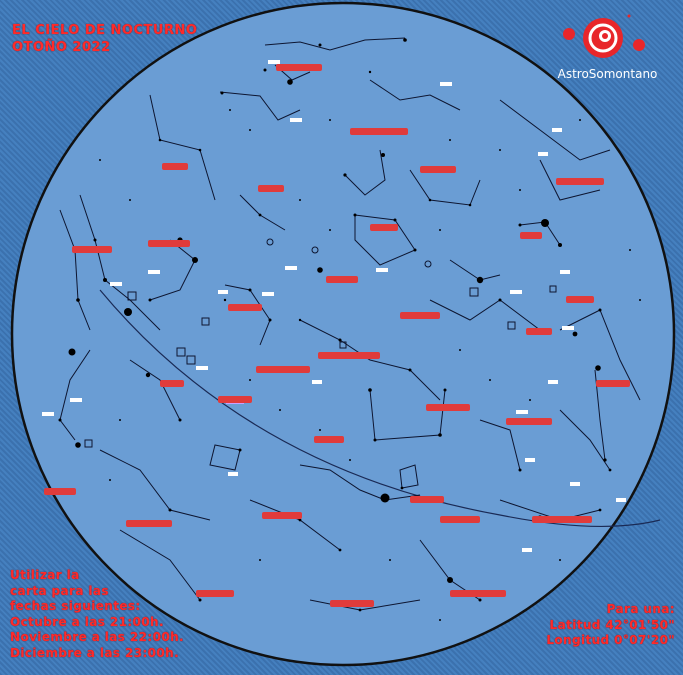 This screenshot has height=675, width=683. I want to click on brand-logo: AstroSomontano, so click(607, 52).